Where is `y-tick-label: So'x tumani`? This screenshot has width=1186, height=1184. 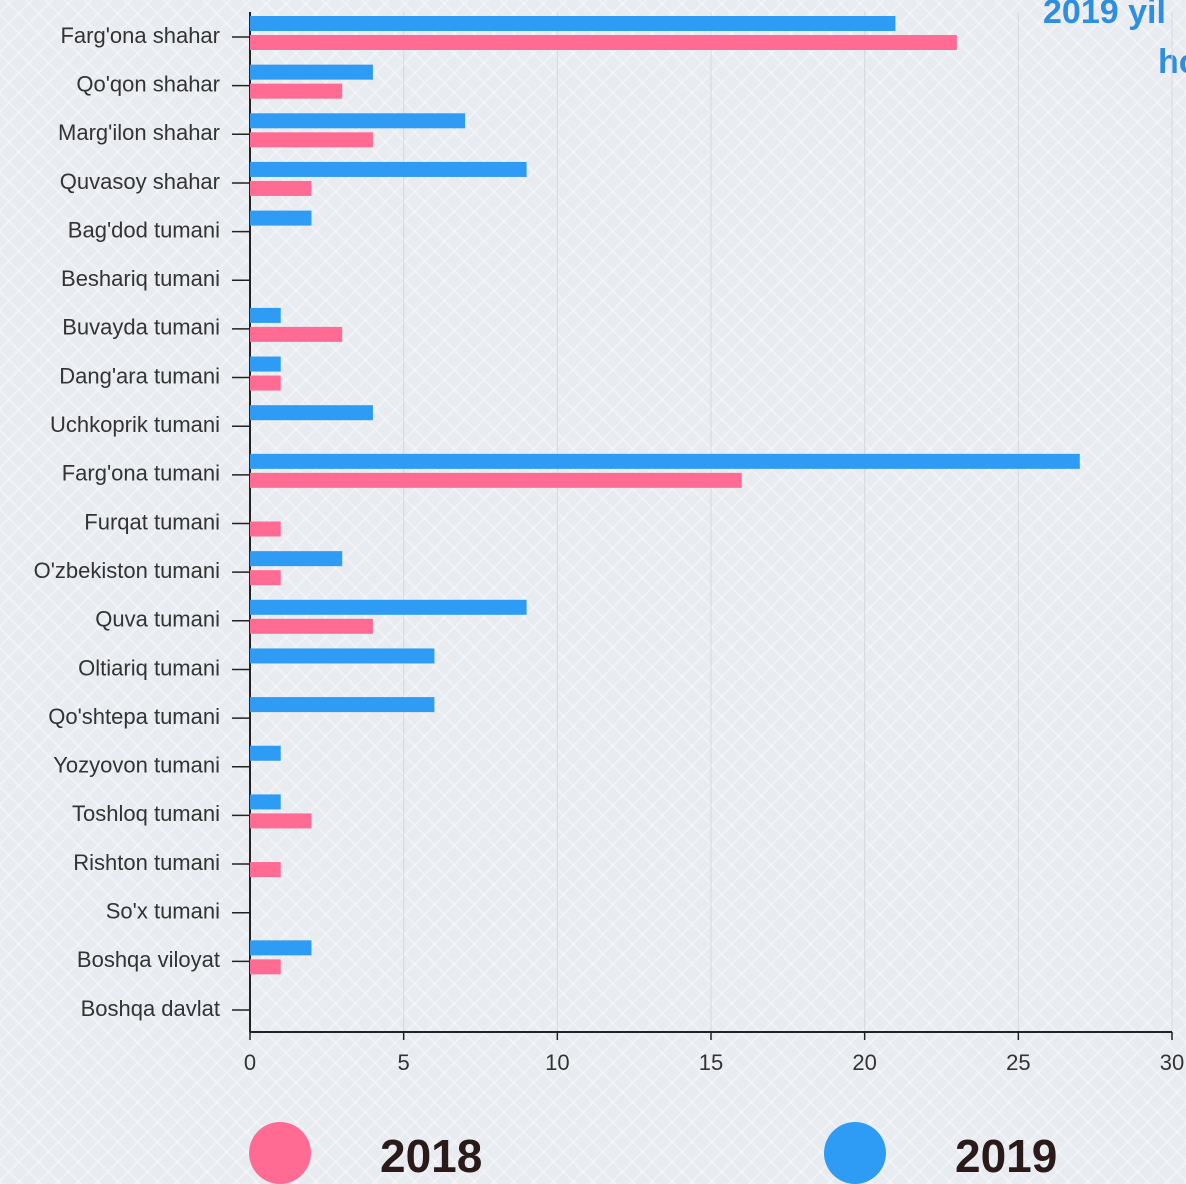
y-tick-label: So'x tumani is located at coordinates (163, 911).